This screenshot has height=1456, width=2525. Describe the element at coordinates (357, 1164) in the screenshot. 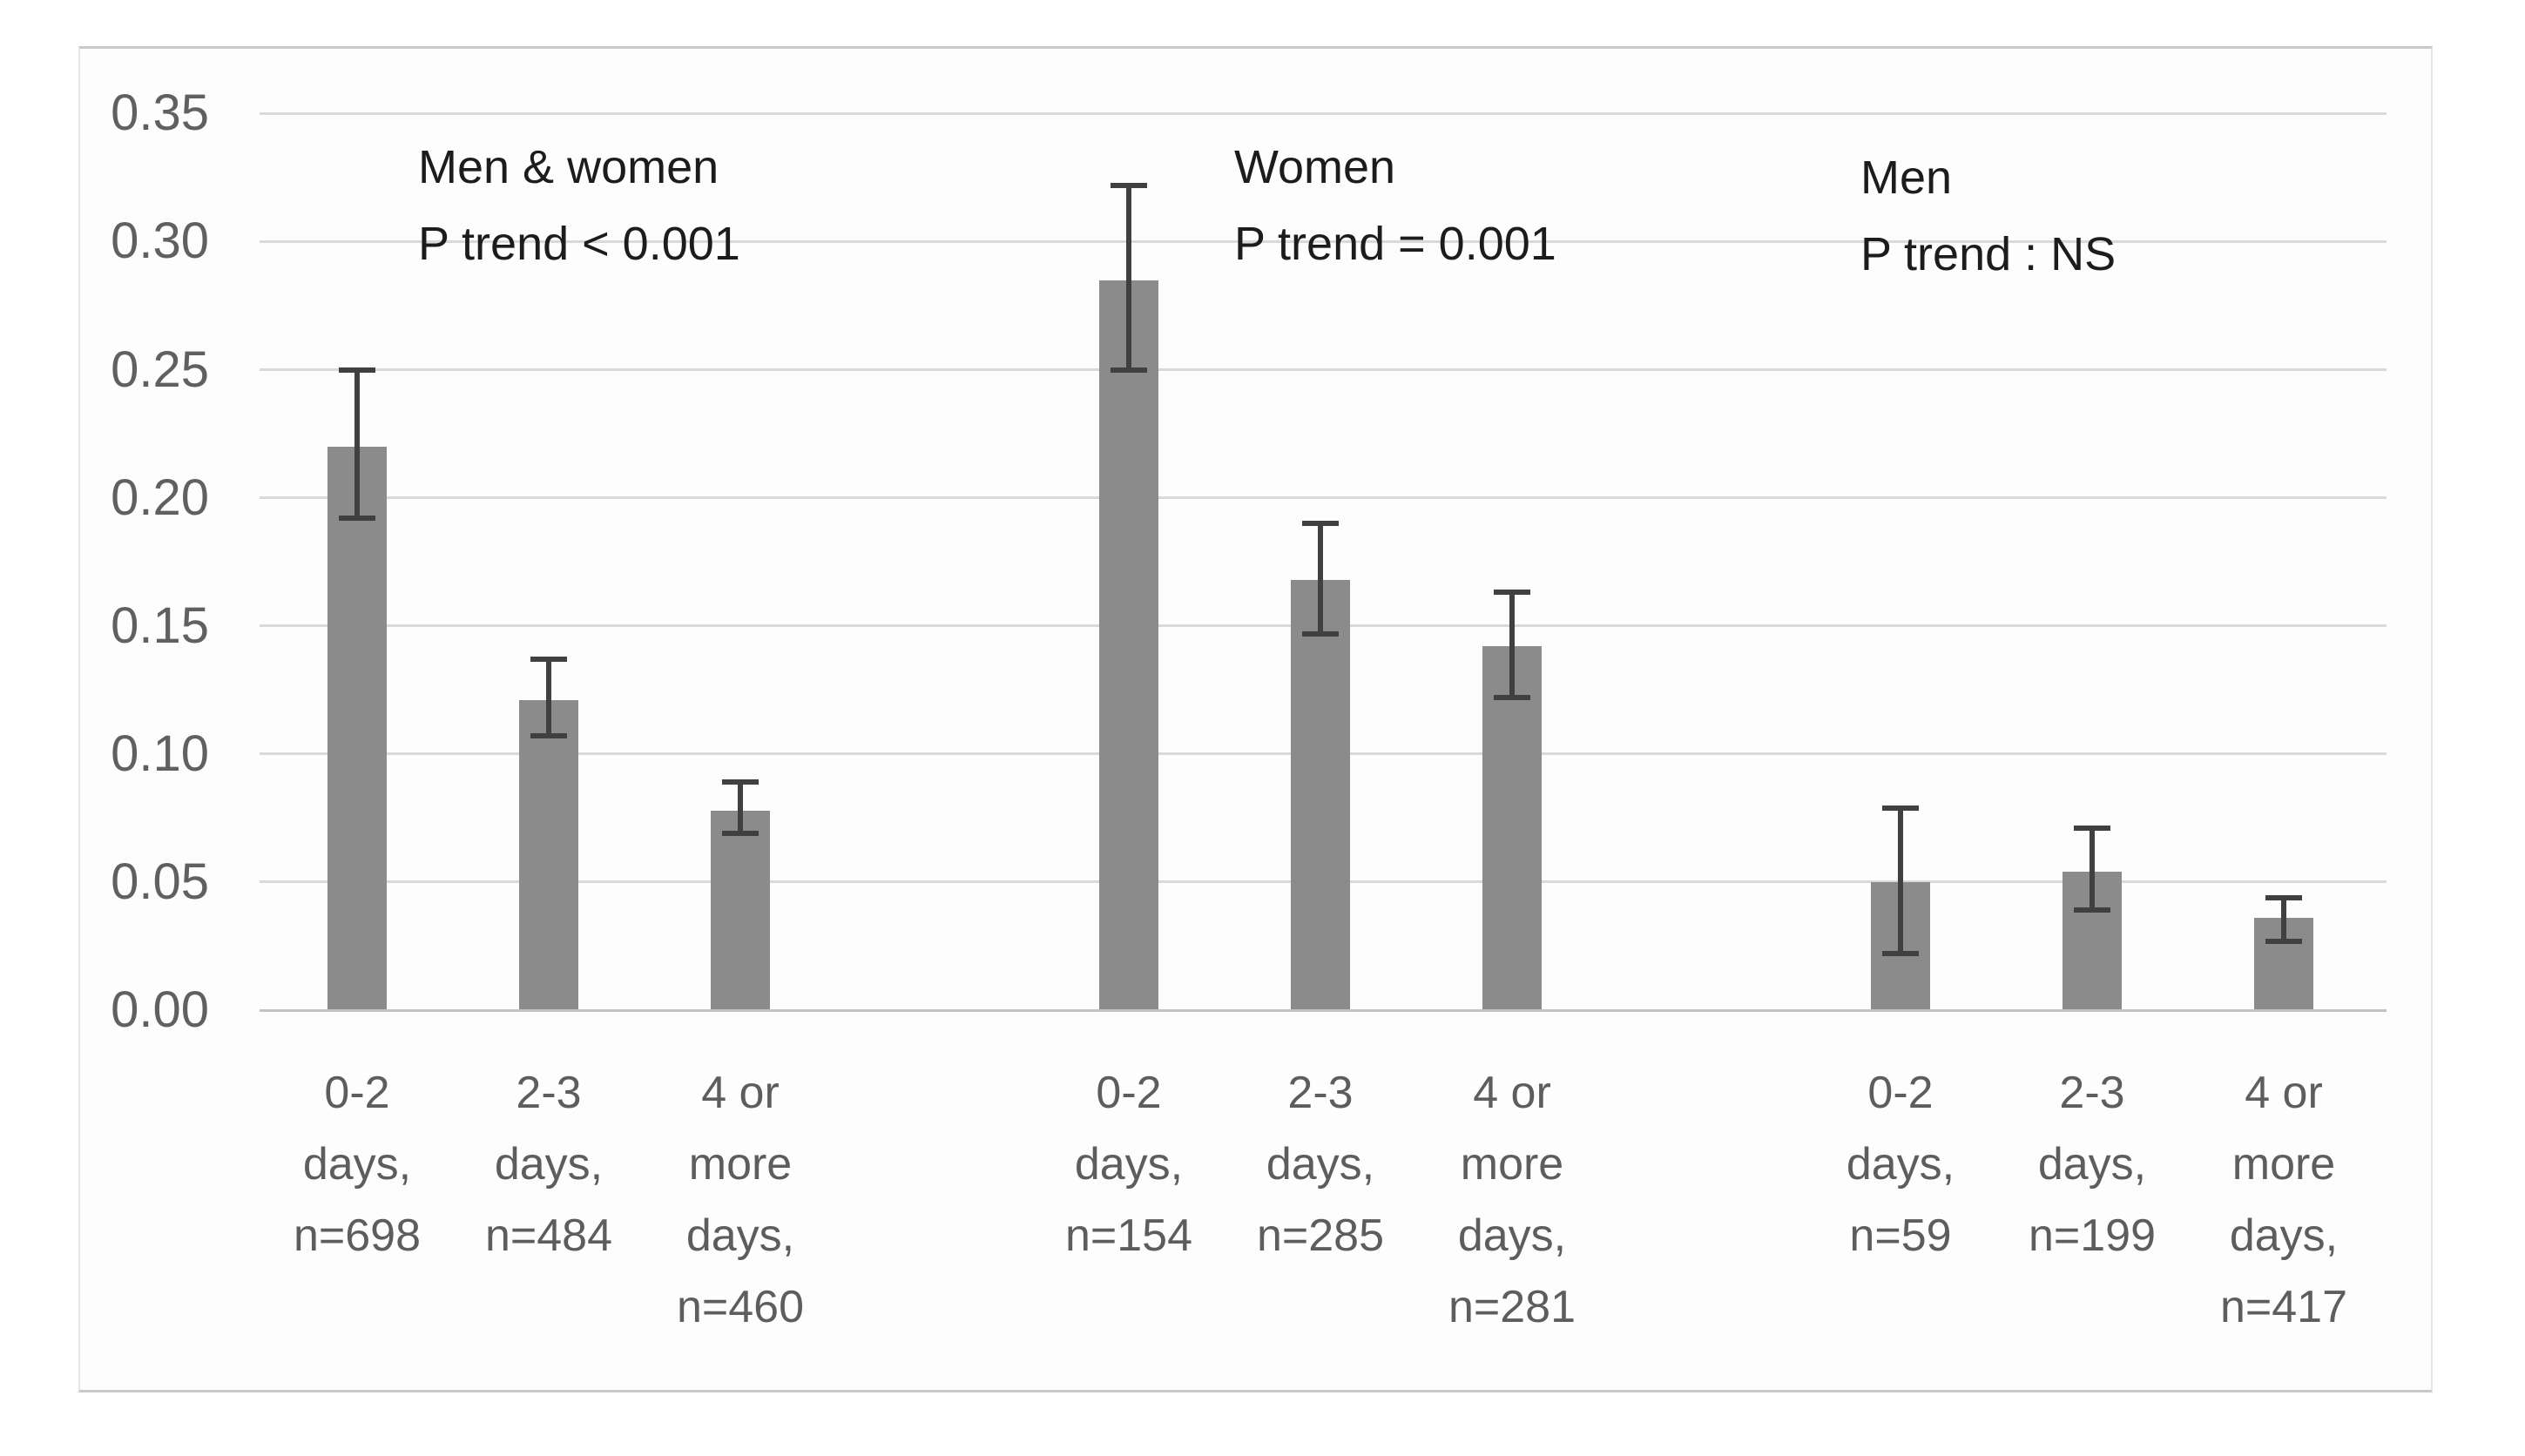

I see `x-tick-label: 0-2 days, n=698` at that location.